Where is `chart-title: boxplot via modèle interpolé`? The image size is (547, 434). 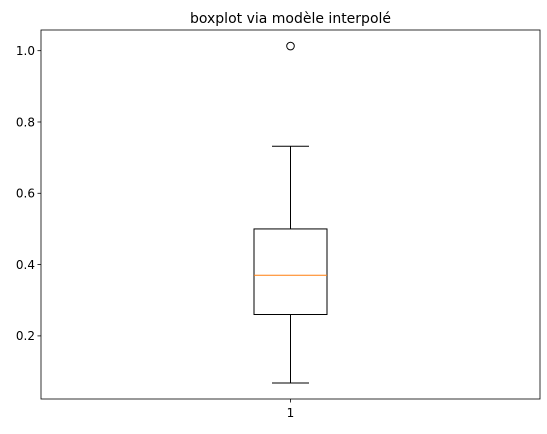
chart-title: boxplot via modèle interpolé is located at coordinates (290, 19).